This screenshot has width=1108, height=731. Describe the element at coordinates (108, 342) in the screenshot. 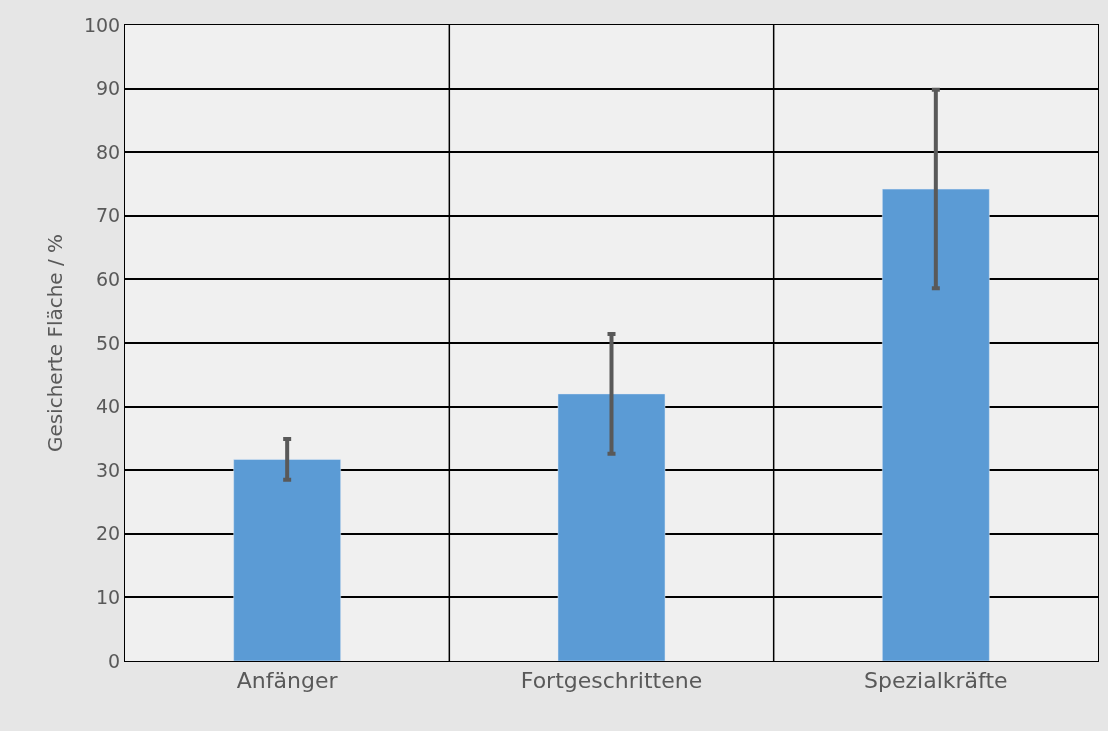

I see `y-tick-label: 50` at that location.